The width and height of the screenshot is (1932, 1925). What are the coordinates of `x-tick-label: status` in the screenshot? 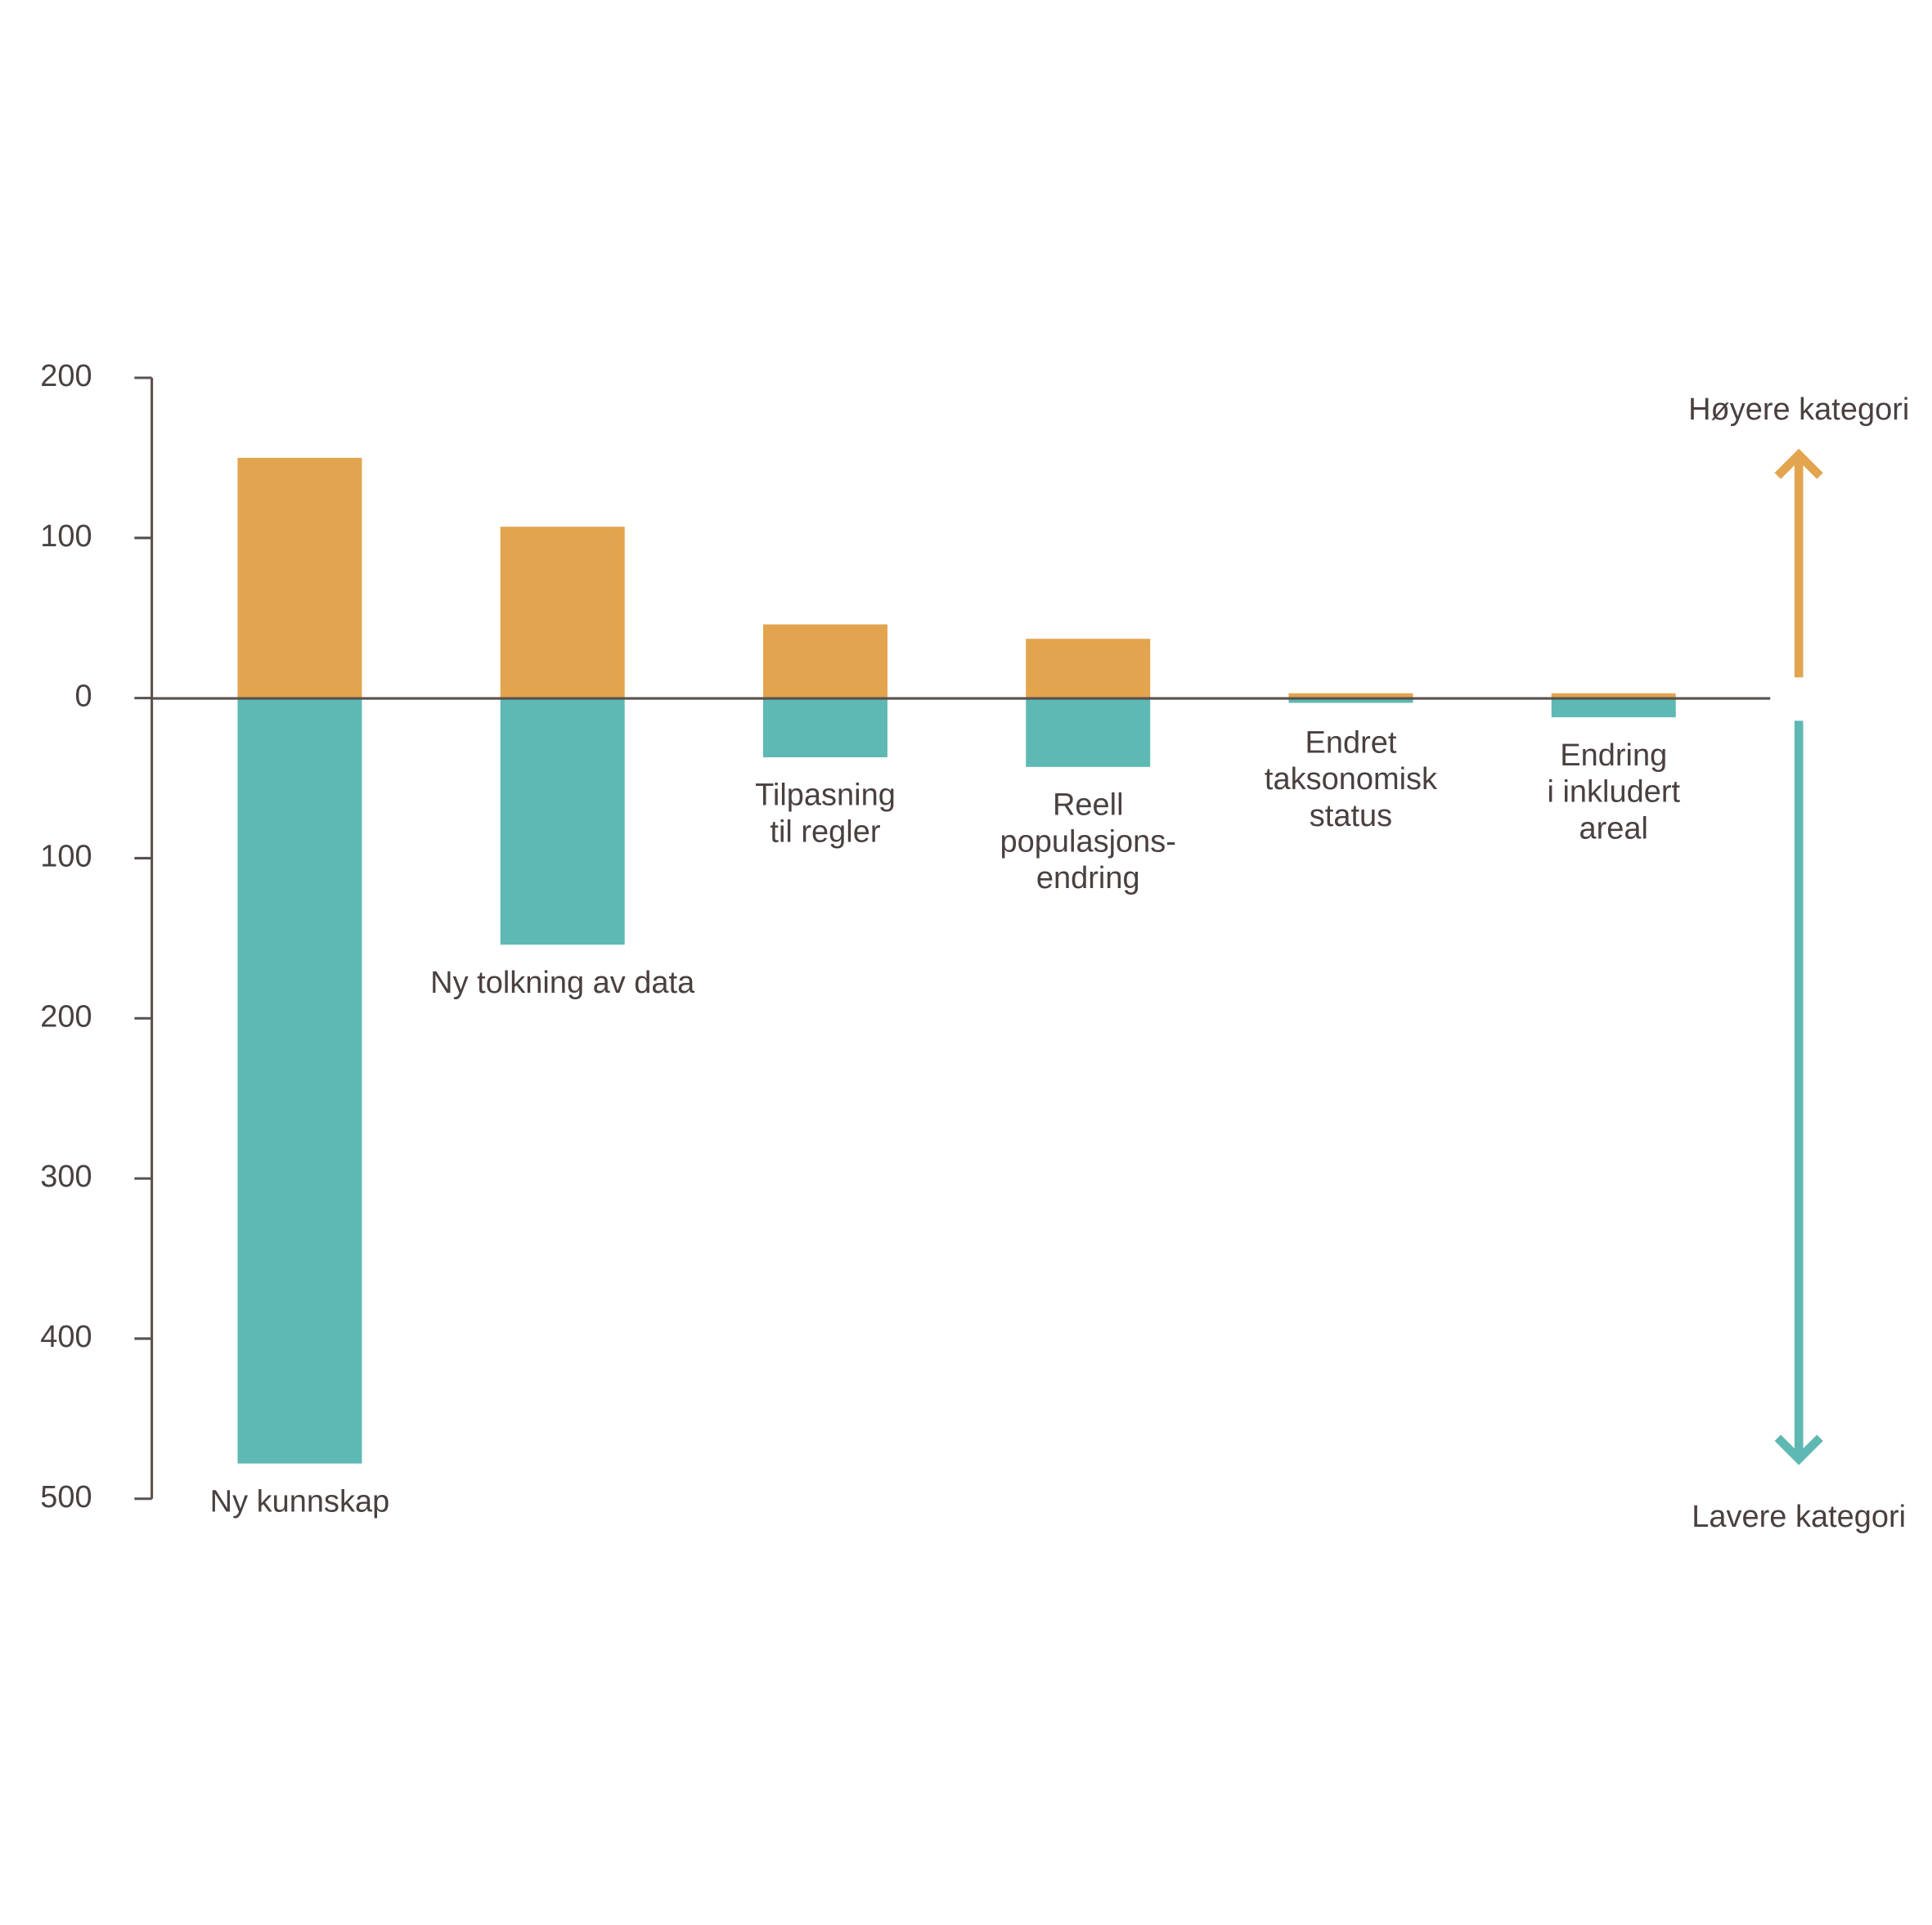 It's located at (1351, 816).